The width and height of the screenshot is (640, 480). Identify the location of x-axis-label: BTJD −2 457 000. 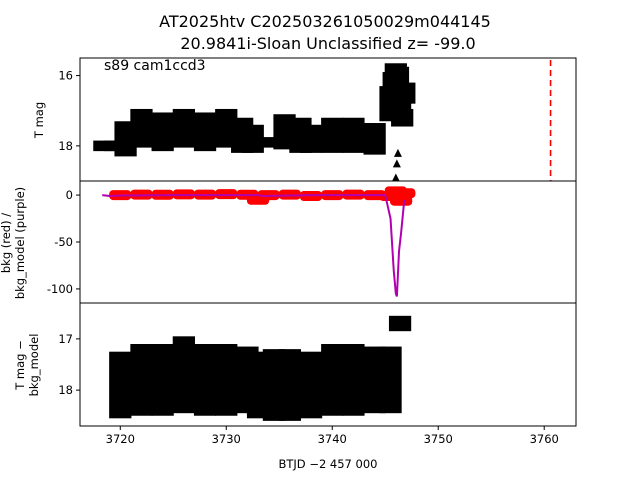
(328, 464).